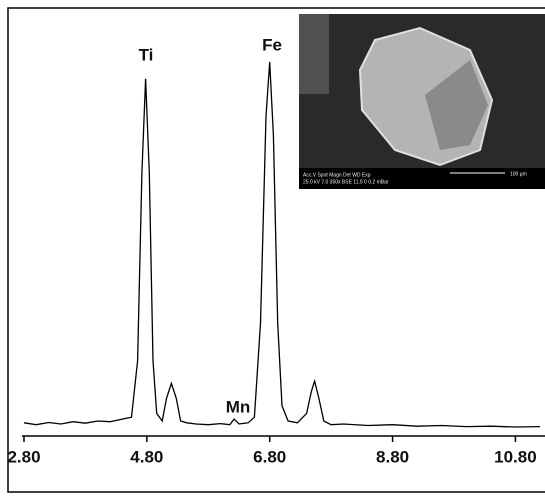 This screenshot has width=545, height=499. Describe the element at coordinates (269, 456) in the screenshot. I see `x-tick-label: 6.80` at that location.